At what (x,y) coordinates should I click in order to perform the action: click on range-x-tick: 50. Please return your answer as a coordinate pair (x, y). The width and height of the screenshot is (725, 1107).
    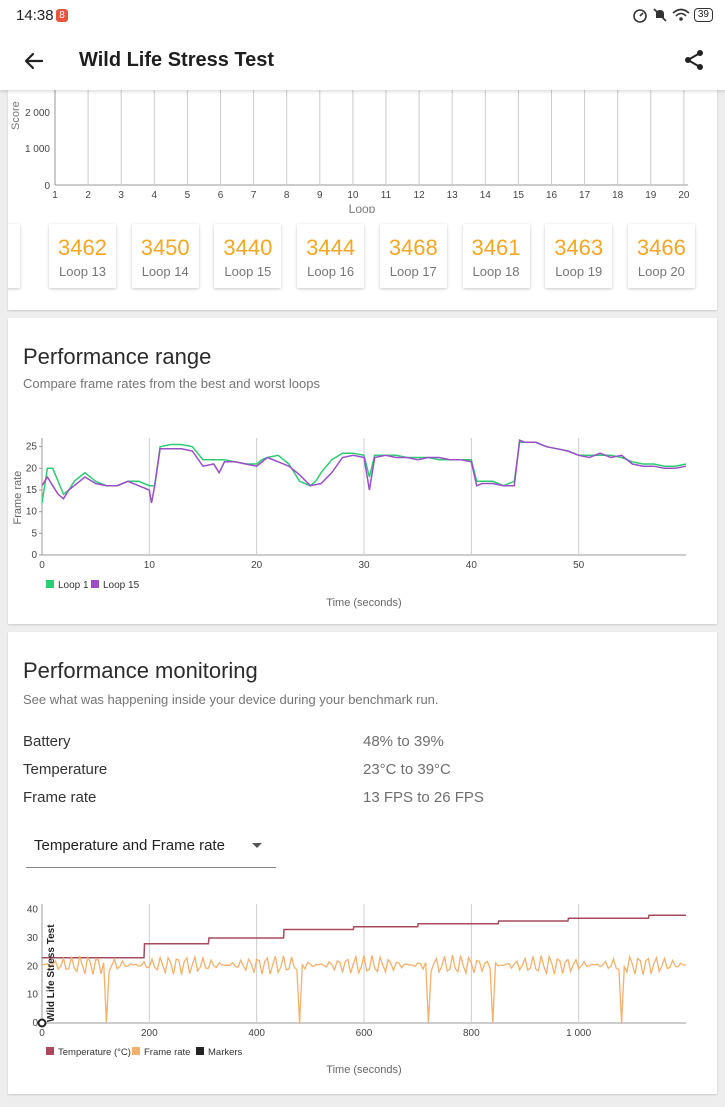
    Looking at the image, I should click on (579, 565).